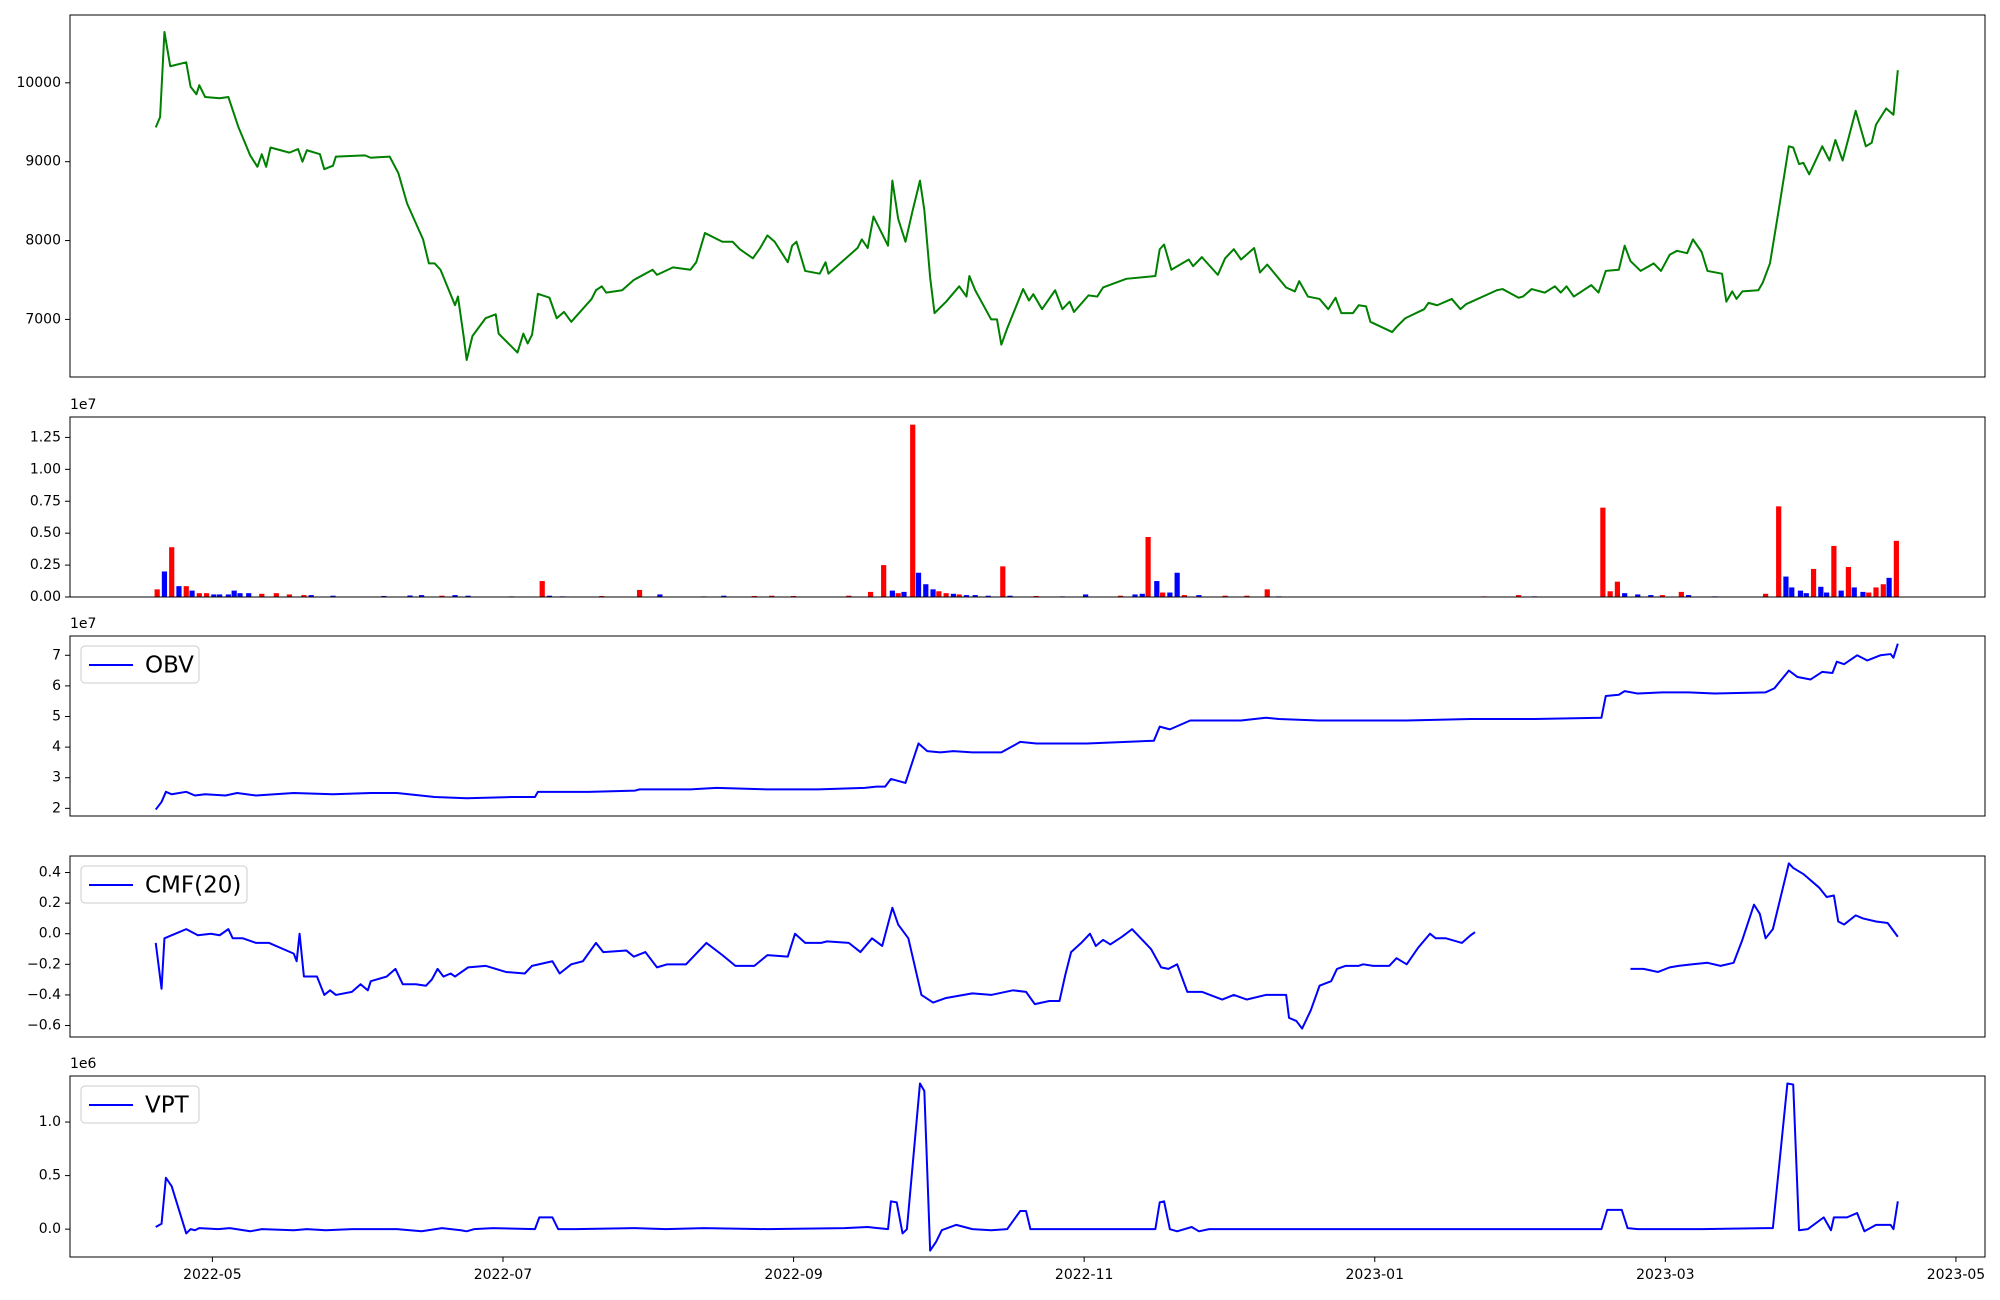  I want to click on x-tick-label: 2023-03, so click(1665, 1275).